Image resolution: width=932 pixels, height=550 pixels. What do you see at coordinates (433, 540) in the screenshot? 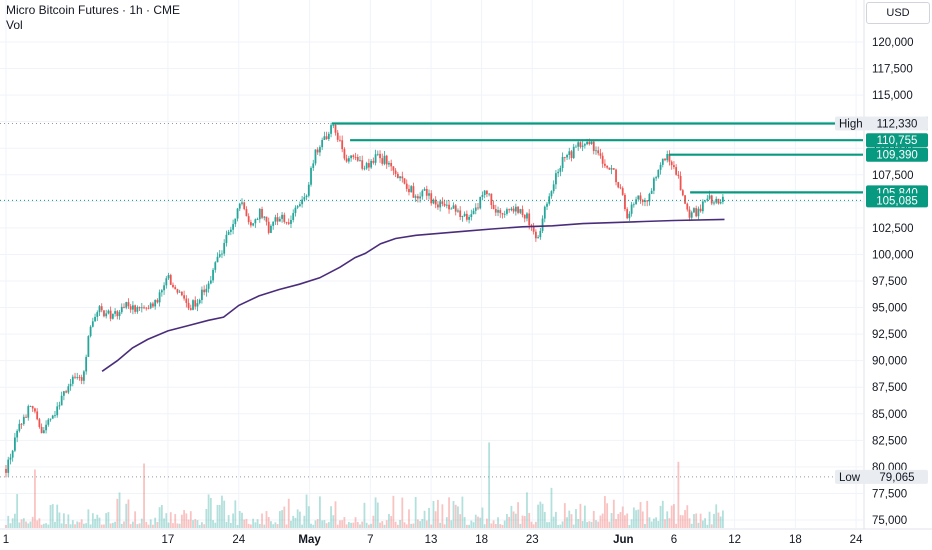
I see `time-axis: 1 17 24 May 7 13 18 23 Jun 6 12 18 24` at bounding box center [433, 540].